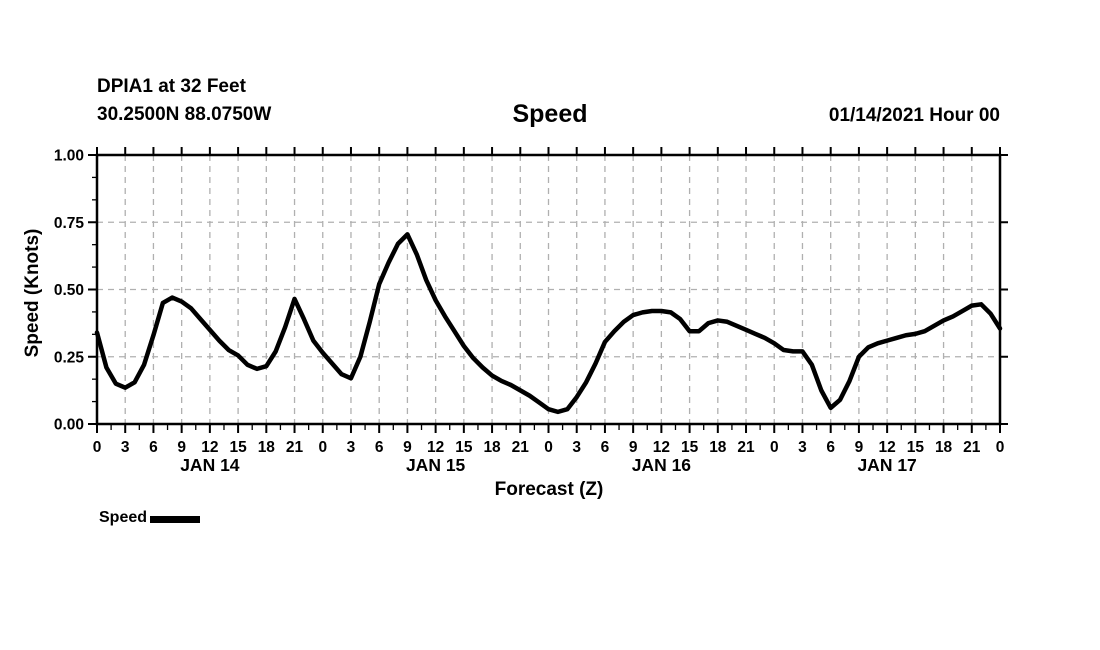 The image size is (1100, 650). Describe the element at coordinates (69, 425) in the screenshot. I see `y-tick-label: 0.00` at that location.